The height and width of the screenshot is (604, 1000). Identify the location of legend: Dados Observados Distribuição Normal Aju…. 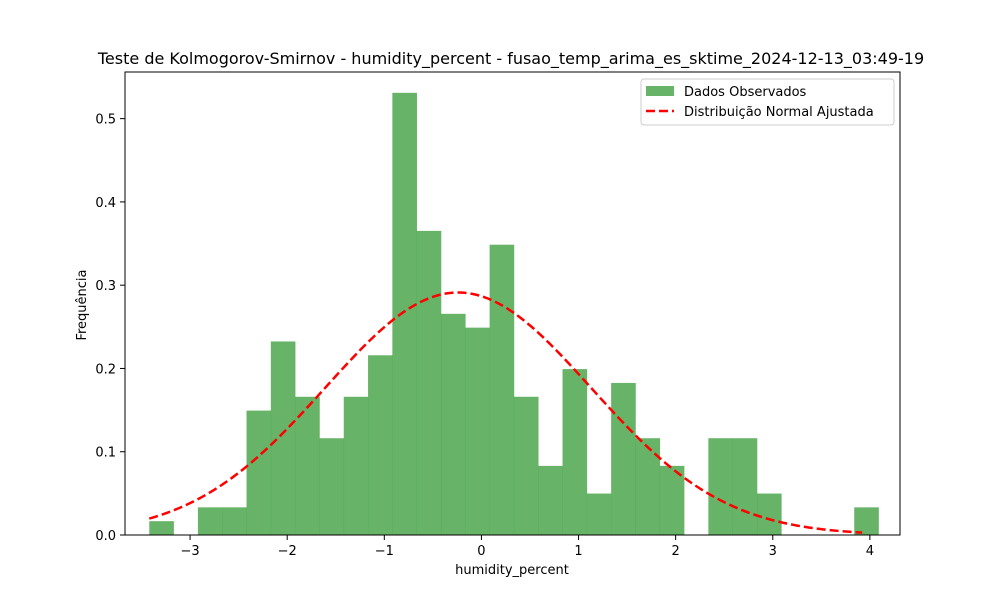
(767, 102).